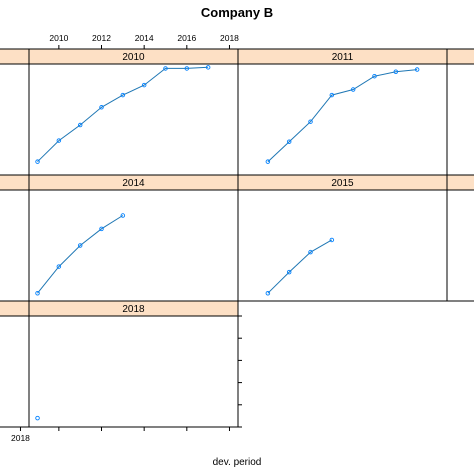 The height and width of the screenshot is (474, 474). Describe the element at coordinates (133, 57) in the screenshot. I see `panel-strip-label: 2010` at that location.